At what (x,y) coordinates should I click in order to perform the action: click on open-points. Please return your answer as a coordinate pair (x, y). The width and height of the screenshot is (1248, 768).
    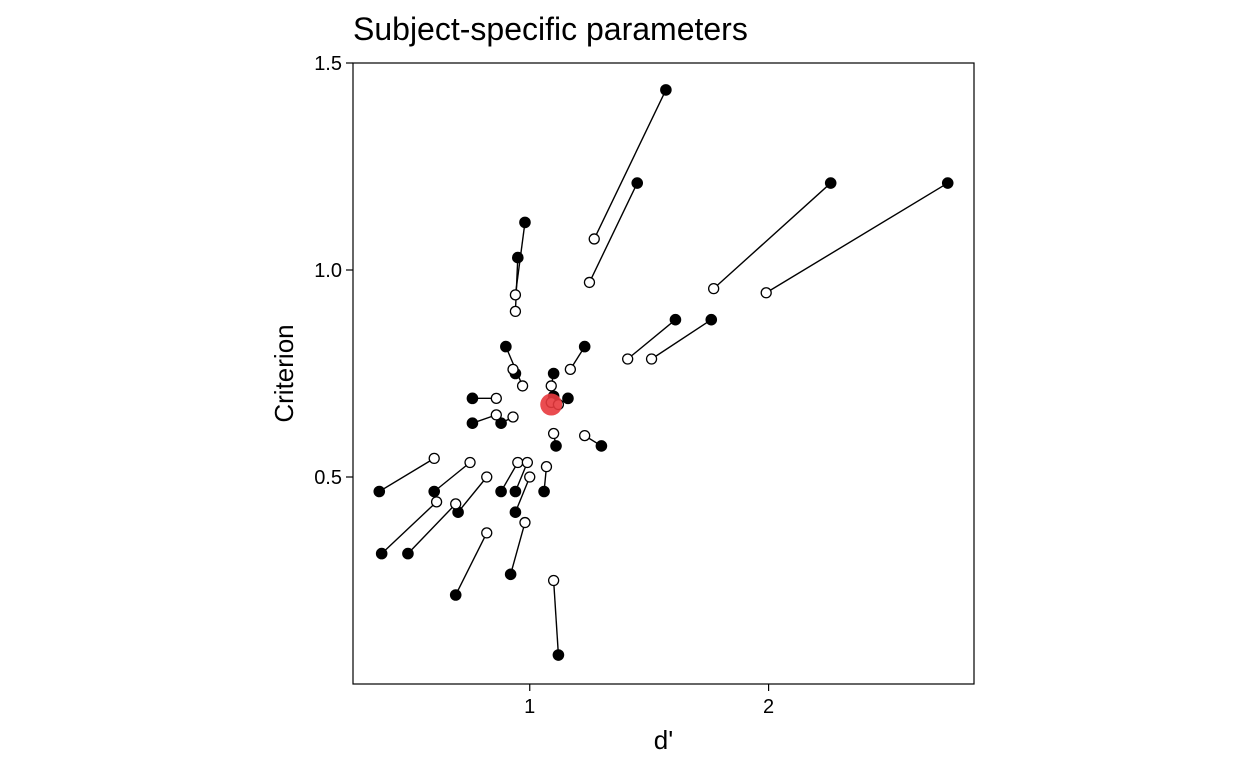
    Looking at the image, I should click on (600, 410).